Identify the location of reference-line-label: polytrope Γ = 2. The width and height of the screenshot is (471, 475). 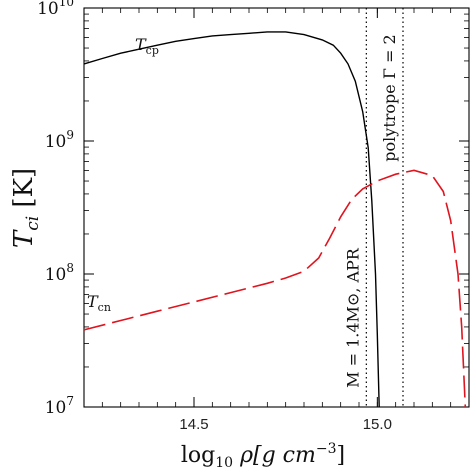
(389, 97).